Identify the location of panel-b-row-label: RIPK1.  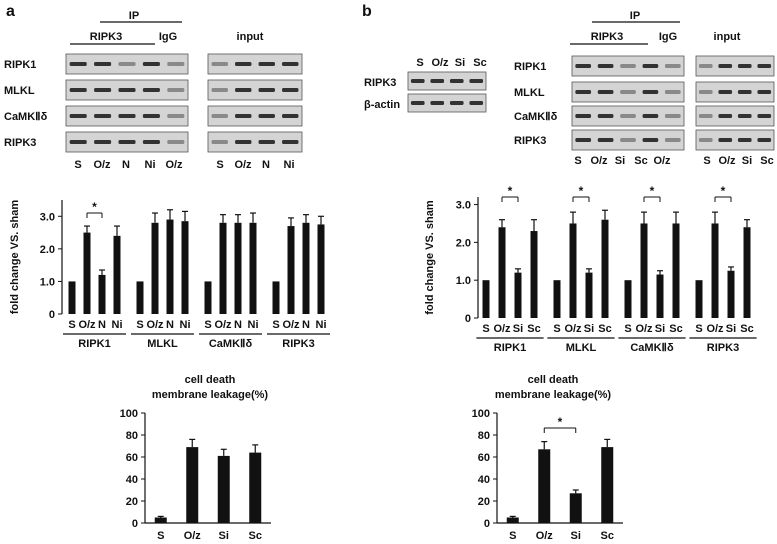
(530, 67).